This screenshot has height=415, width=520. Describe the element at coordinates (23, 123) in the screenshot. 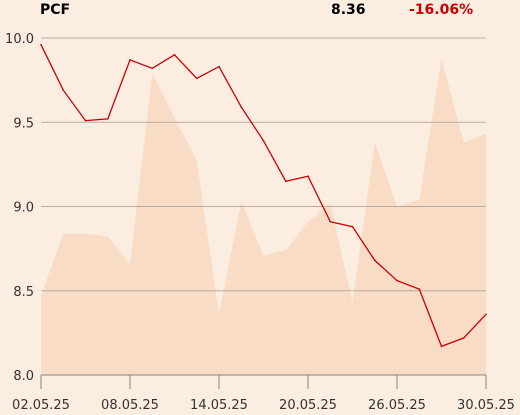

I see `y-tick-label: 9.5` at that location.